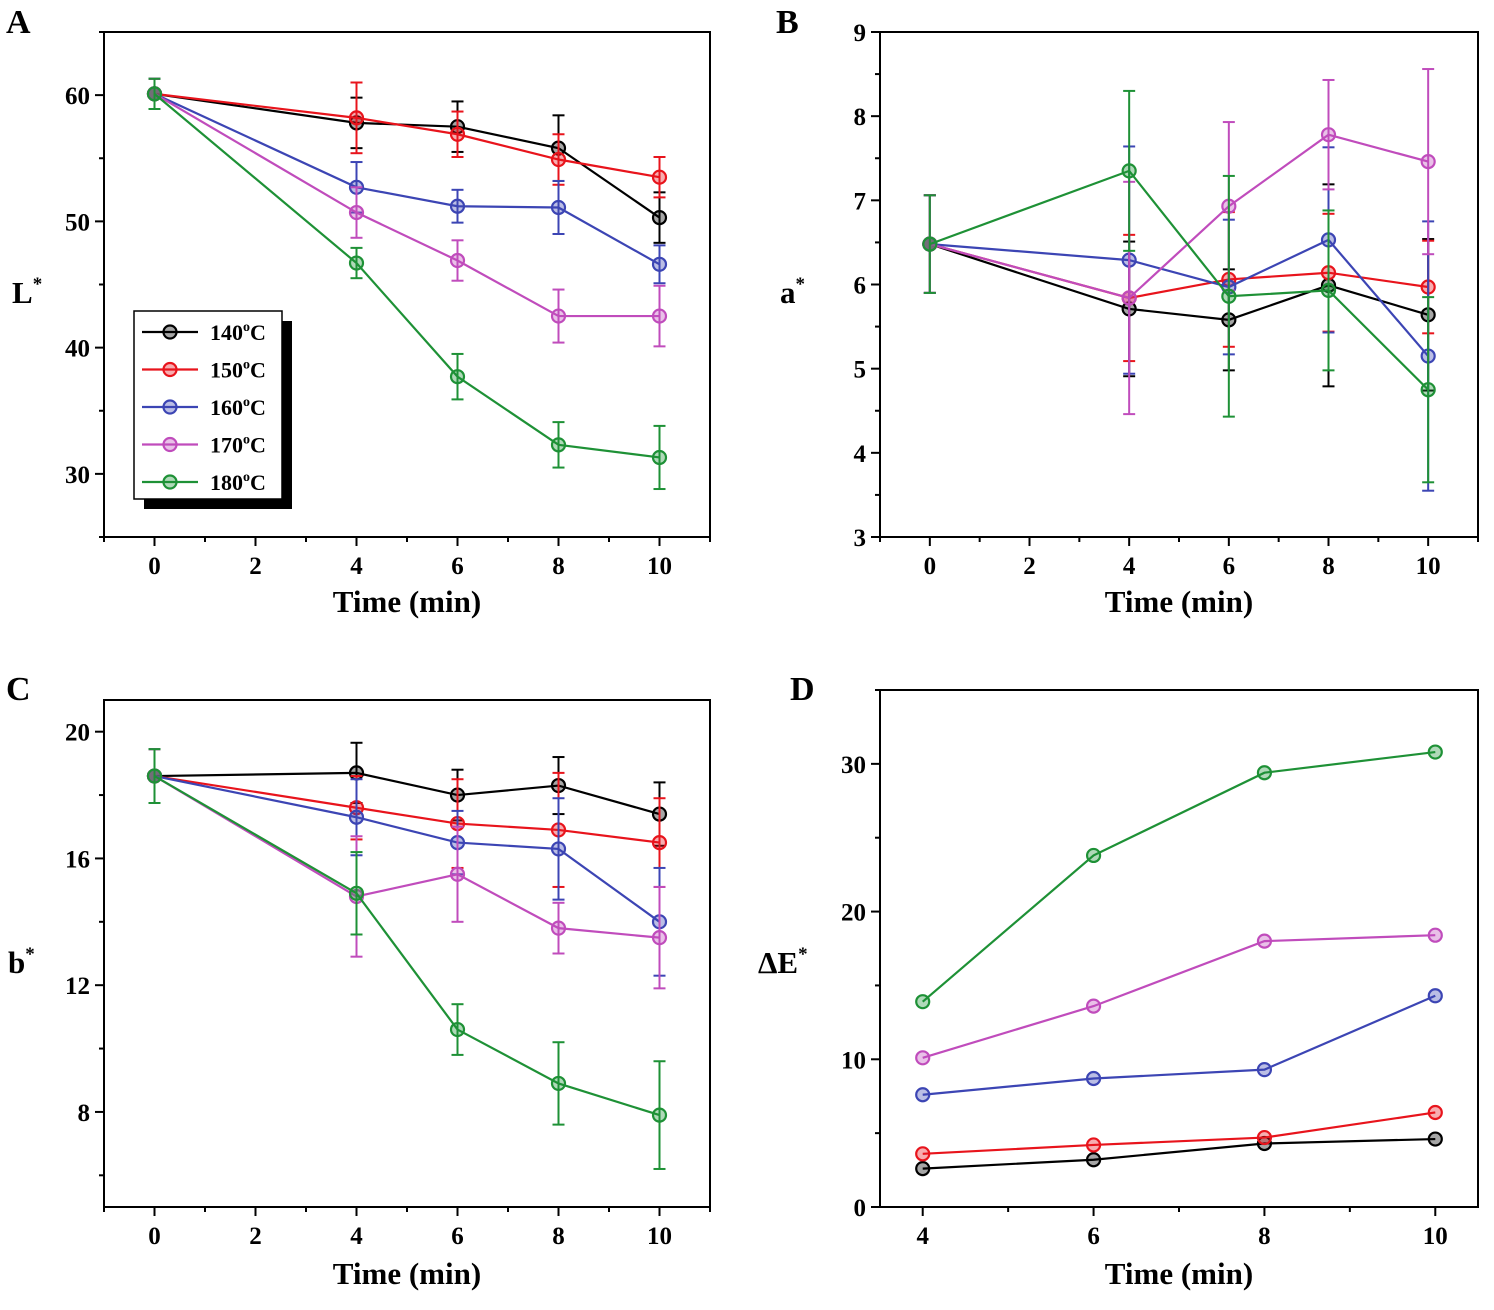  I want to click on legend-label: 180oC, so click(238, 482).